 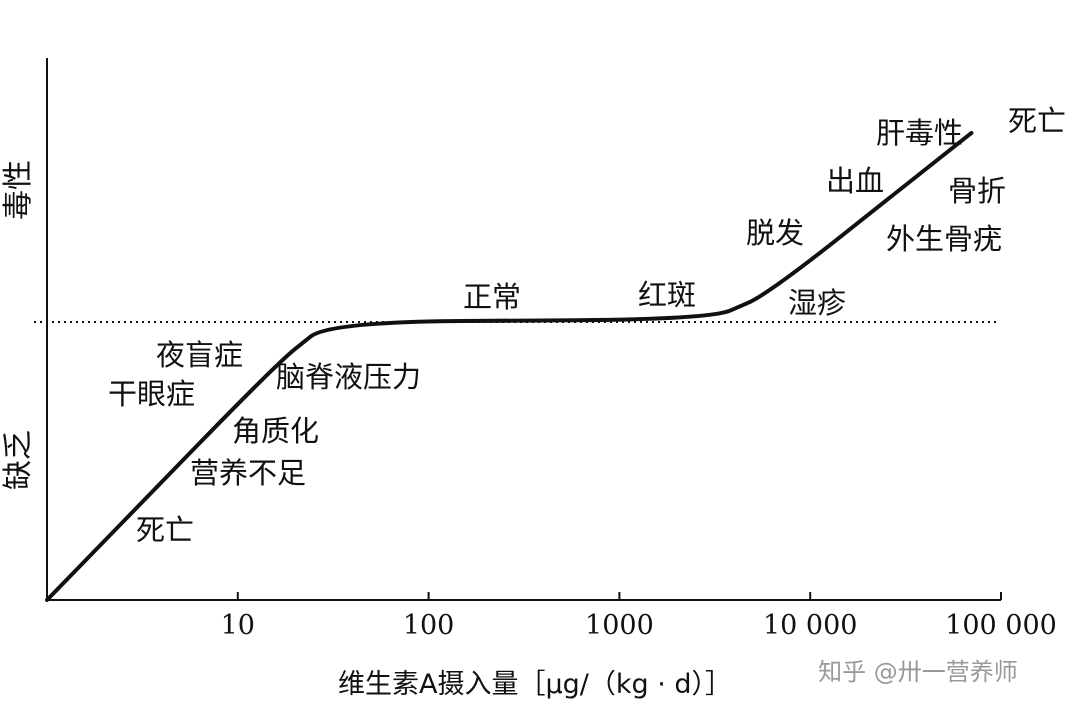 I want to click on annotation-normal: 正常, so click(x=492, y=297).